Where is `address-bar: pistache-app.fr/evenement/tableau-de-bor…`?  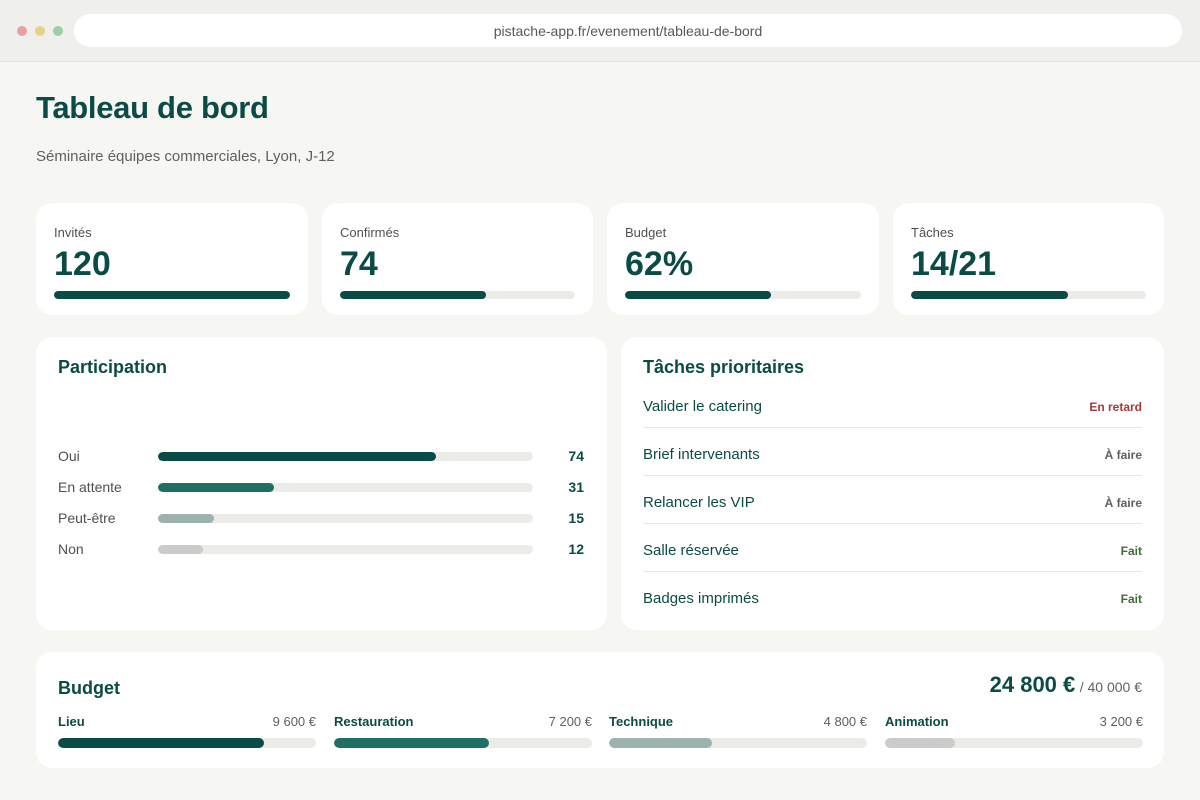 address-bar: pistache-app.fr/evenement/tableau-de-bor… is located at coordinates (628, 30).